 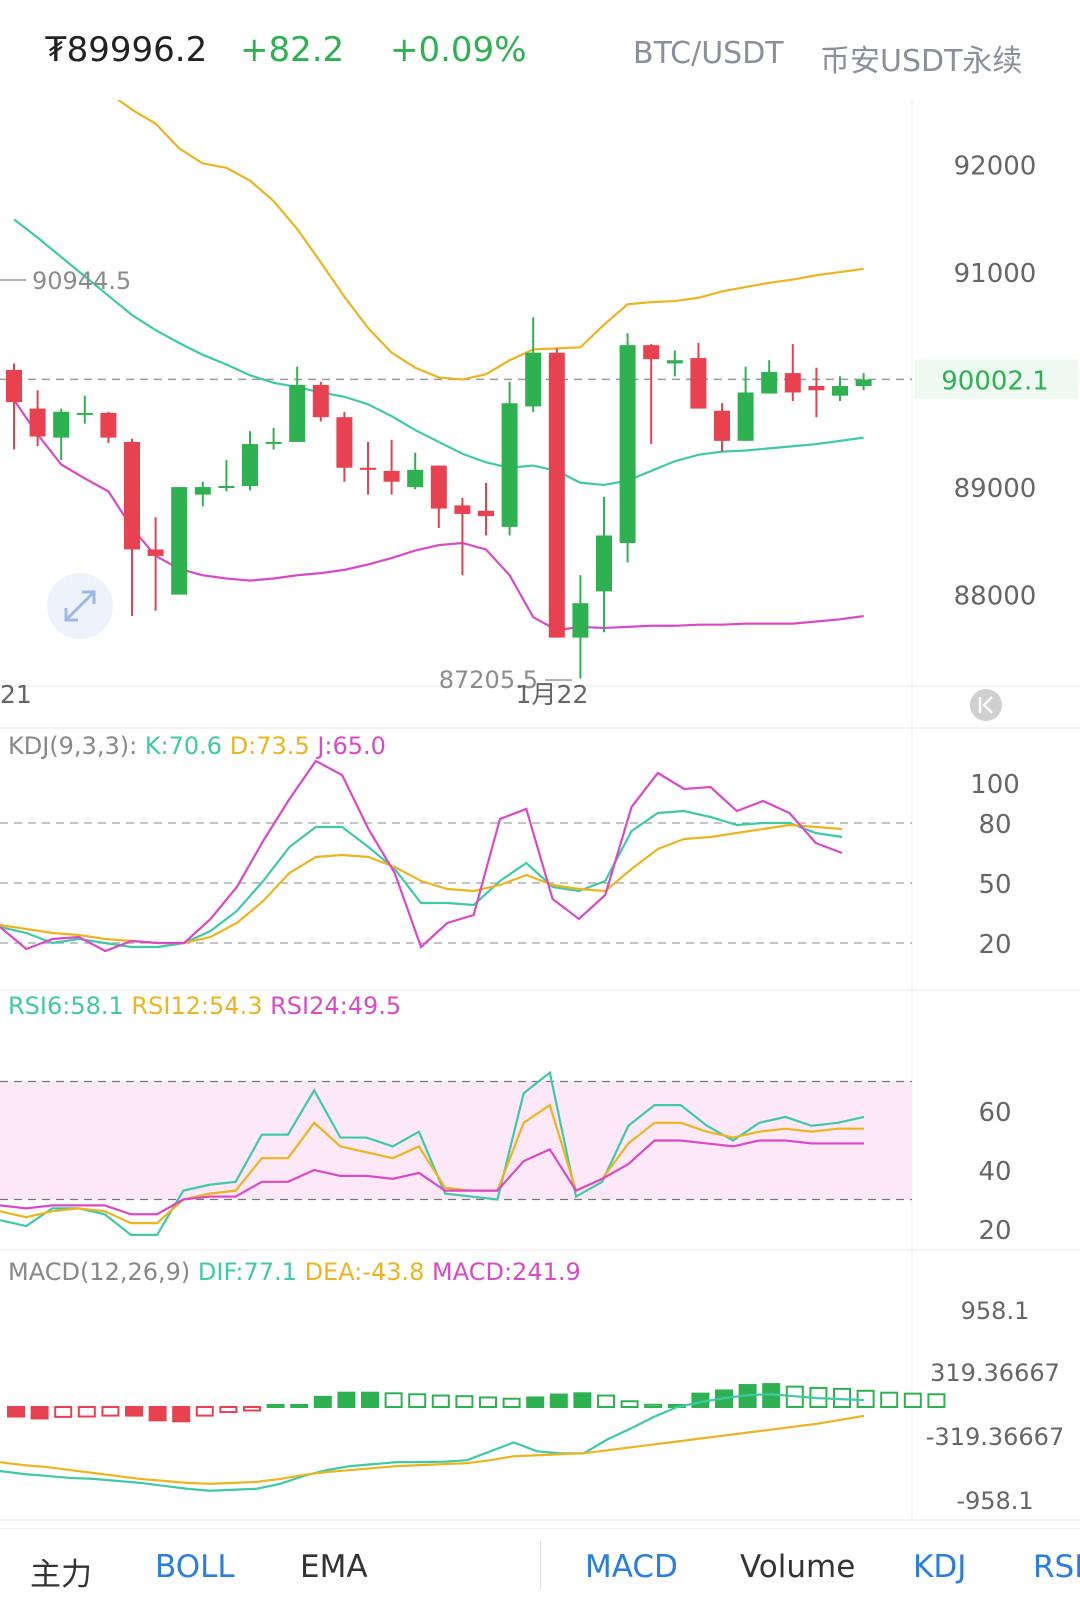 I want to click on market-name: 币安USDT永续, so click(x=921, y=61).